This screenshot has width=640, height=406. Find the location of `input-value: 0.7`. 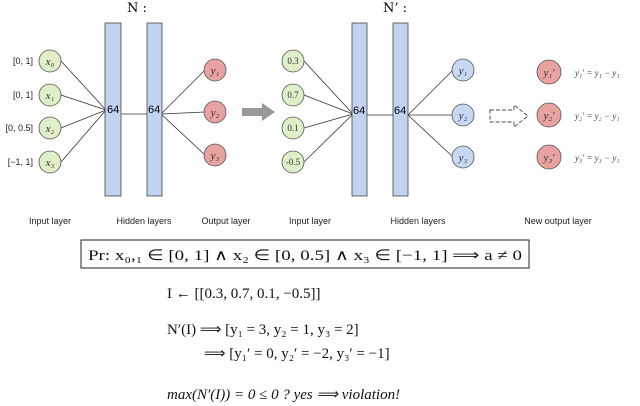

input-value: 0.7 is located at coordinates (293, 95).